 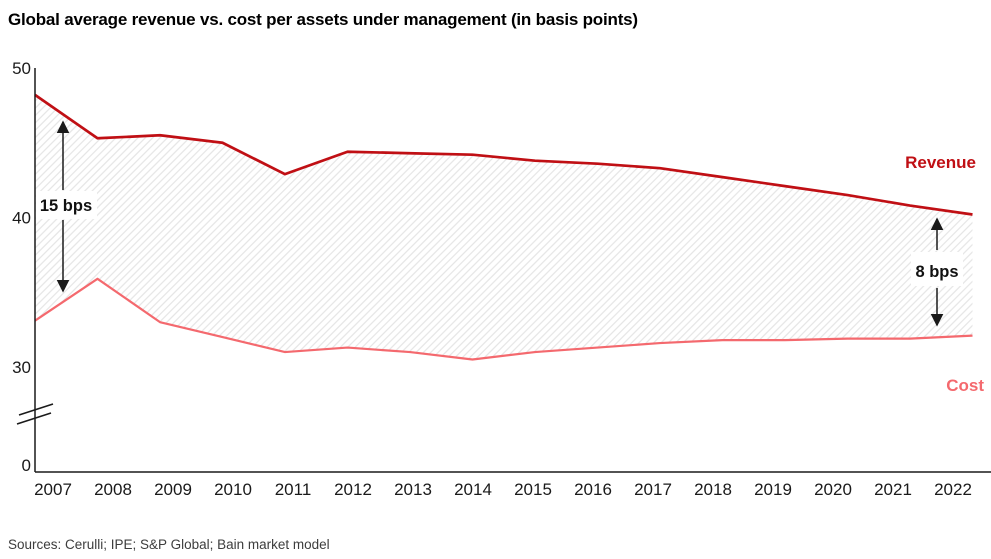 What do you see at coordinates (533, 489) in the screenshot?
I see `x-tick-label: 2015` at bounding box center [533, 489].